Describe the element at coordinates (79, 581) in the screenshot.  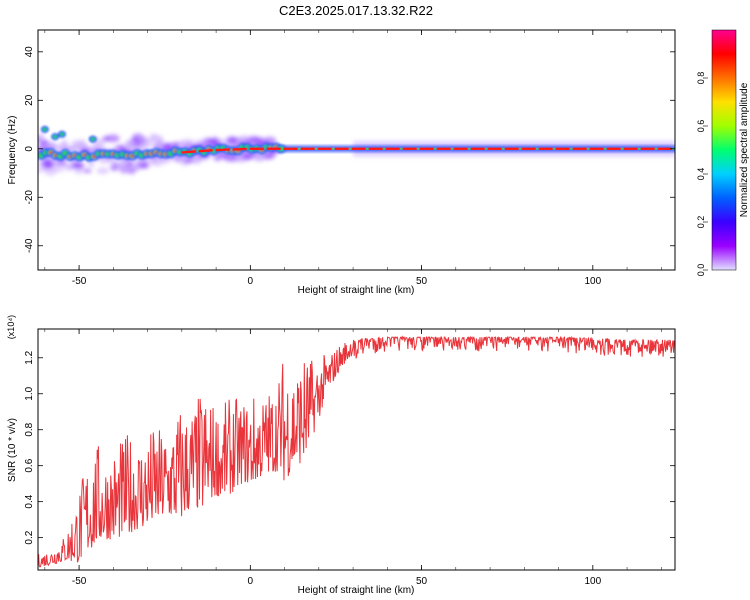
I see `snr-xtick-label: -50` at that location.